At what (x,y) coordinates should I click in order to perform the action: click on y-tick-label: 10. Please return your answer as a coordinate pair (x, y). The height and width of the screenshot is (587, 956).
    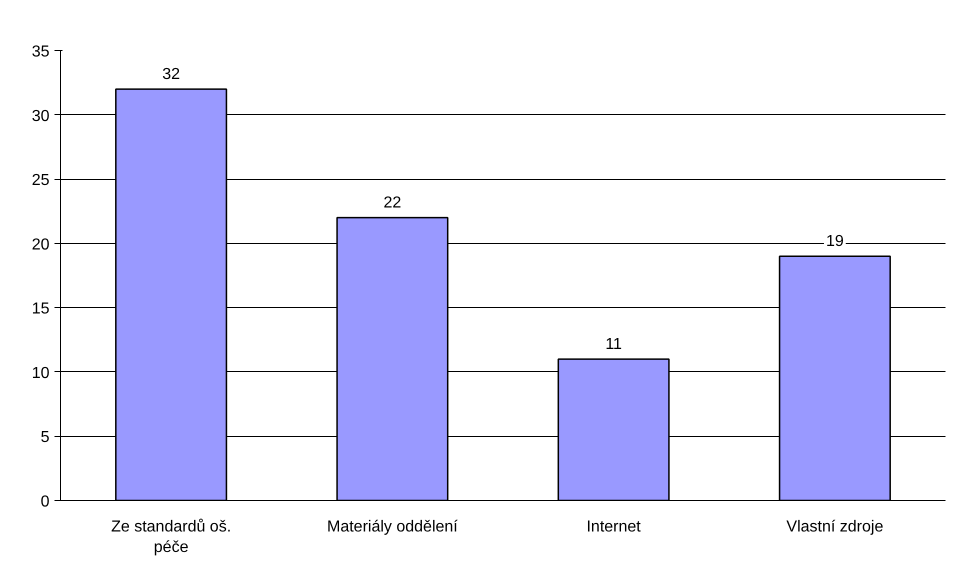
    Looking at the image, I should click on (41, 373).